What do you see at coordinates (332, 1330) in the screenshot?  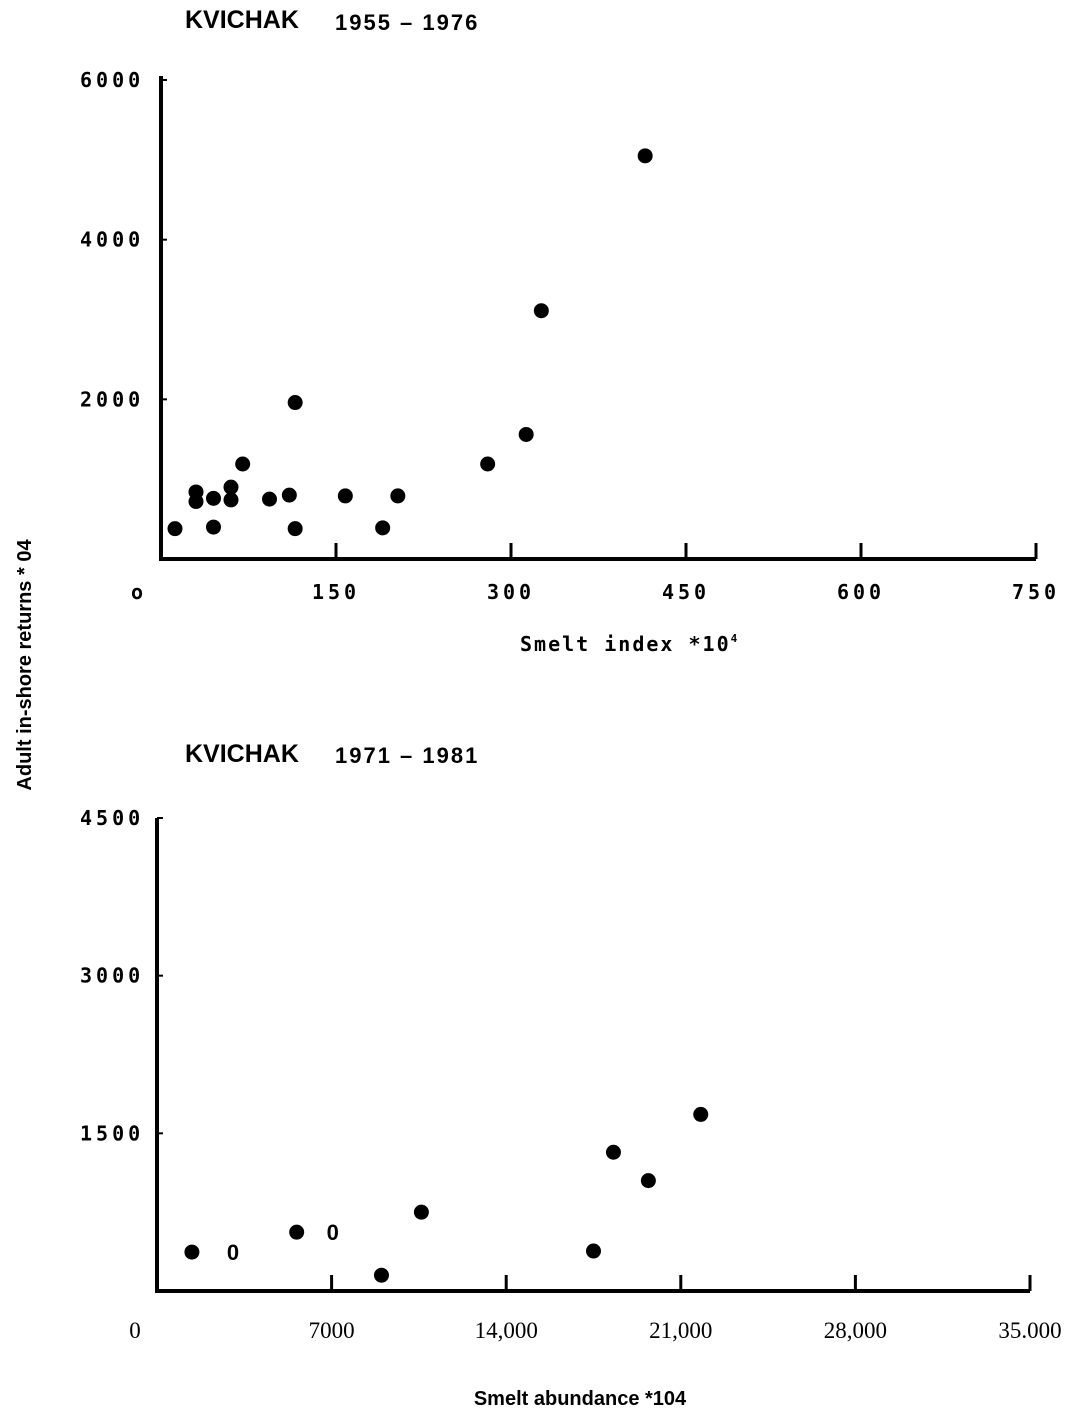 I see `bottom-x-tick-label: 7000` at bounding box center [332, 1330].